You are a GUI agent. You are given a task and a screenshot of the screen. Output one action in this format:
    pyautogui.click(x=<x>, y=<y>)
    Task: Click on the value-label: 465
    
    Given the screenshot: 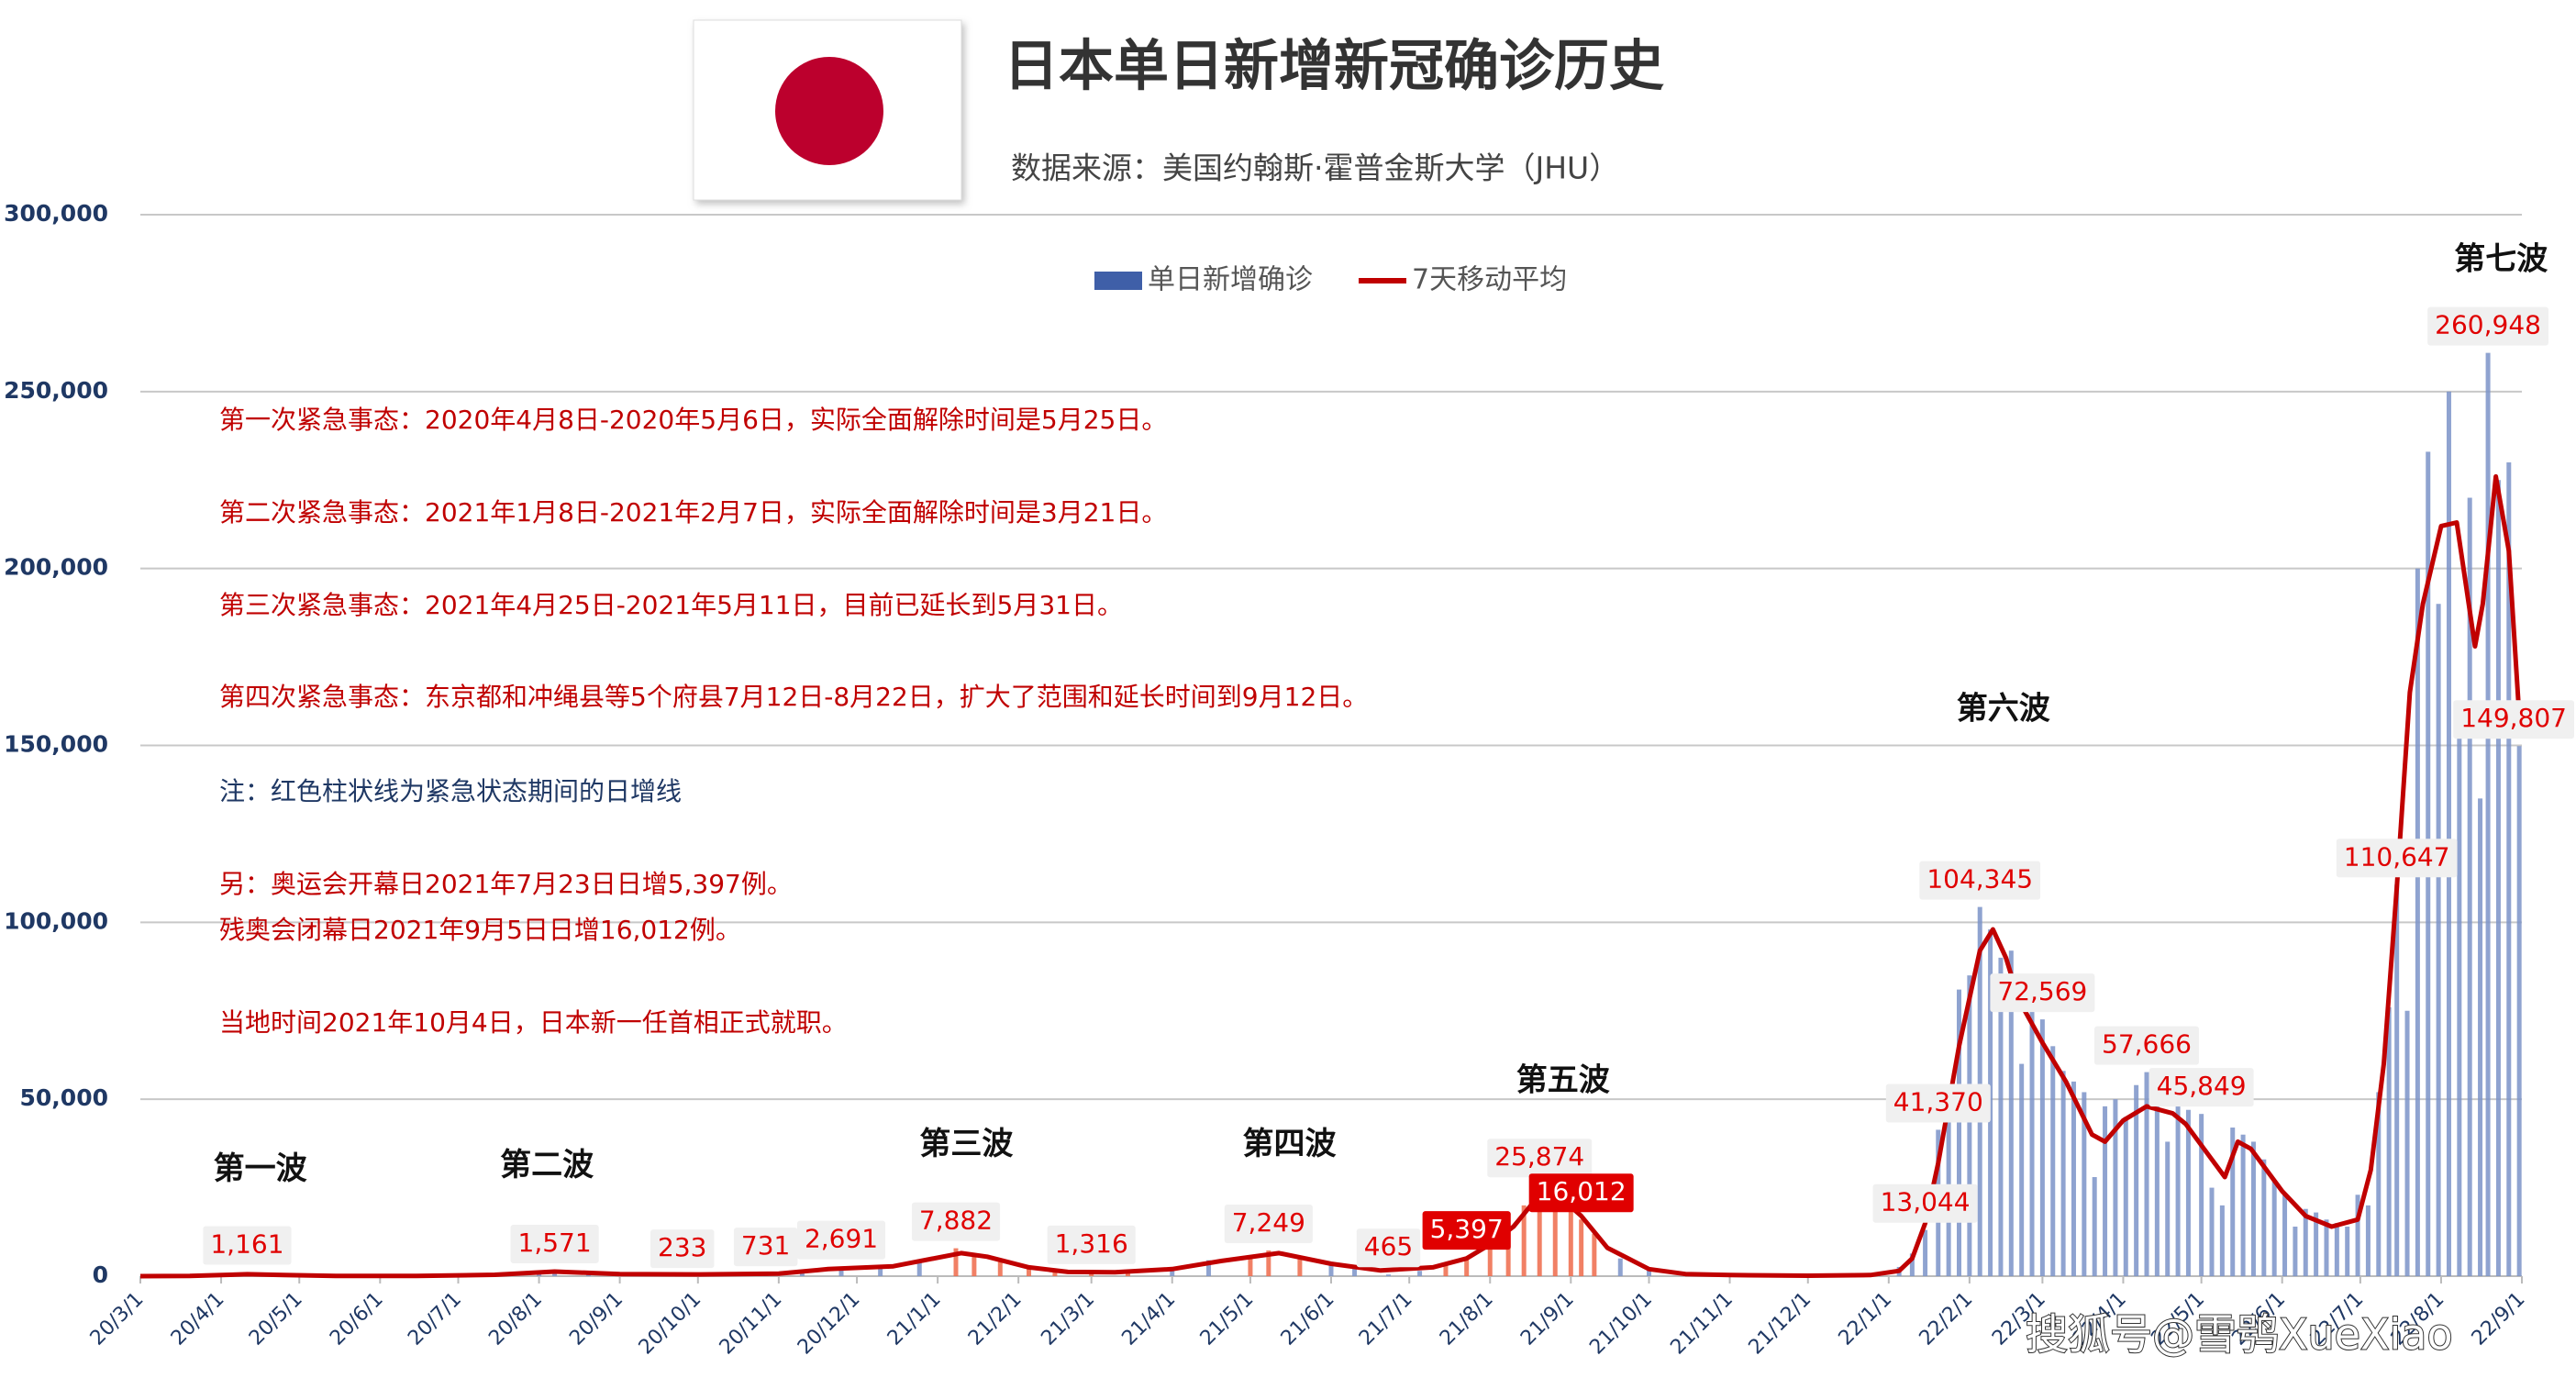 What is the action you would take?
    pyautogui.click(x=1388, y=1246)
    